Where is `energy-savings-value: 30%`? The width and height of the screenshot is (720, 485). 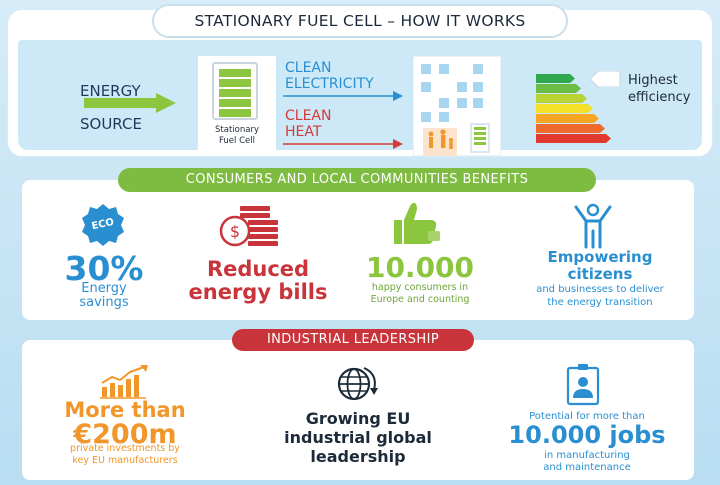 energy-savings-value: 30% is located at coordinates (104, 268).